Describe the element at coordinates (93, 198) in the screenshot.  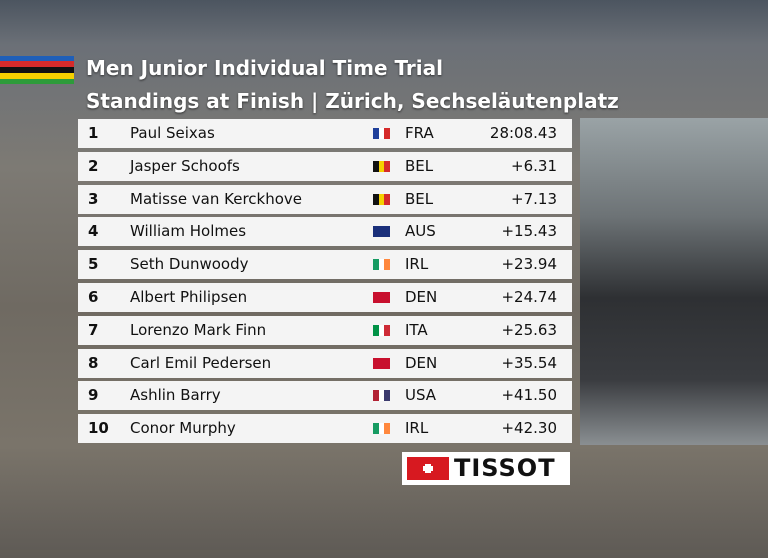
I see `rank: 3` at that location.